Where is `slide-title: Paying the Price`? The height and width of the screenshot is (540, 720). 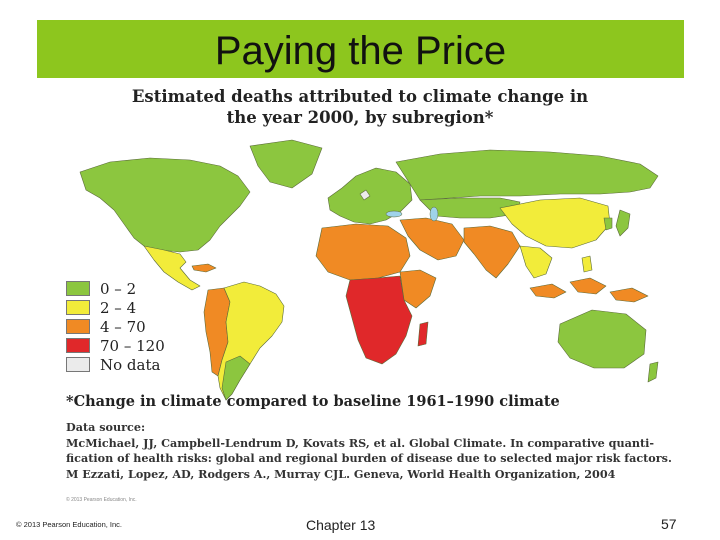 slide-title: Paying the Price is located at coordinates (360, 51).